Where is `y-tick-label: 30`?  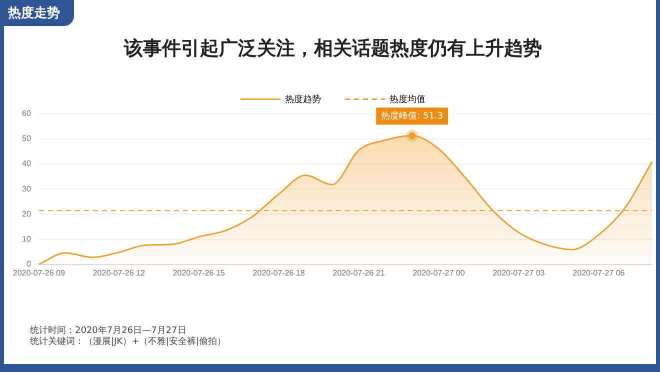
y-tick-label: 30 is located at coordinates (27, 189).